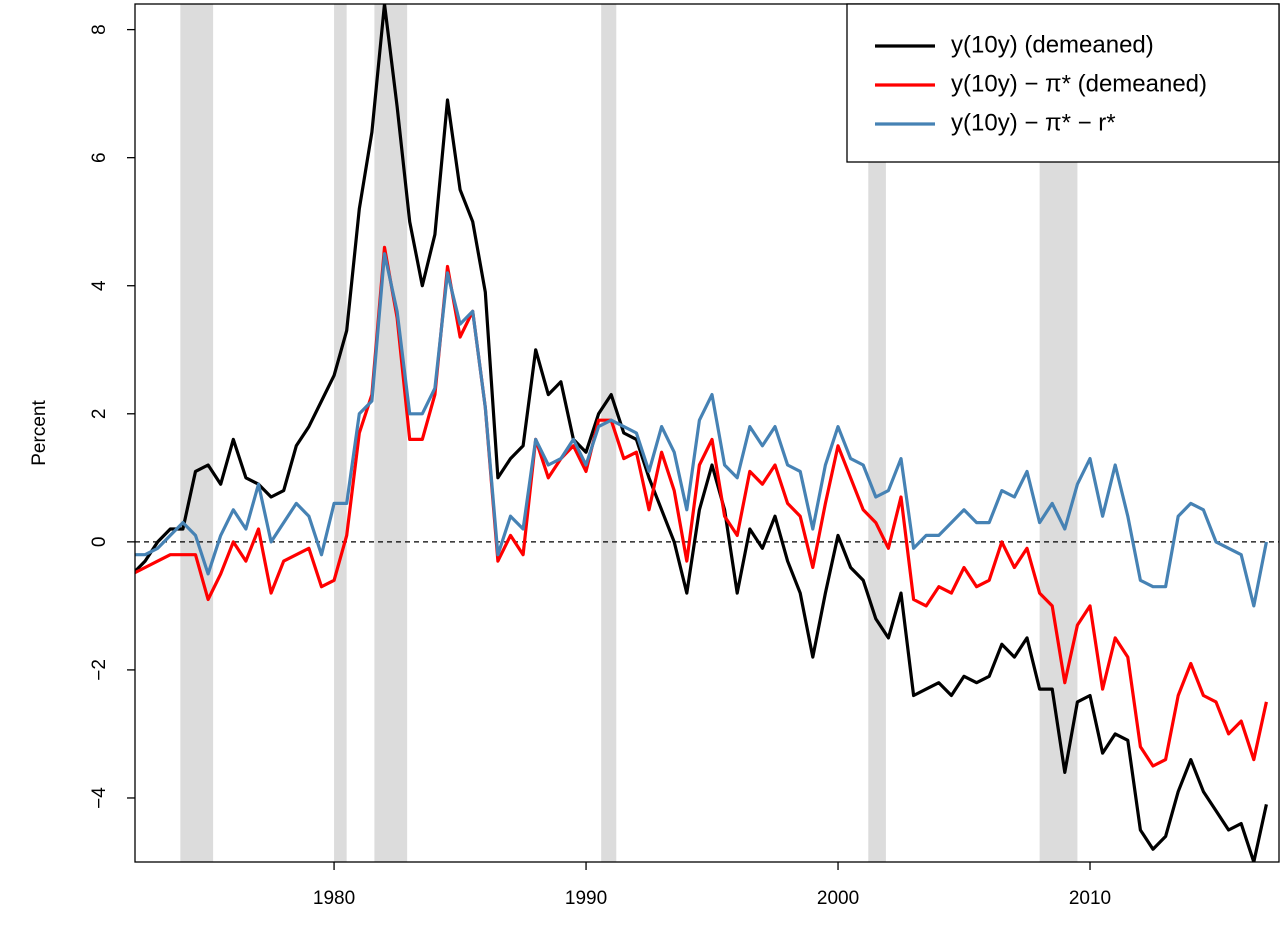 The height and width of the screenshot is (936, 1283). Describe the element at coordinates (99, 542) in the screenshot. I see `y-tick-label: 0` at that location.